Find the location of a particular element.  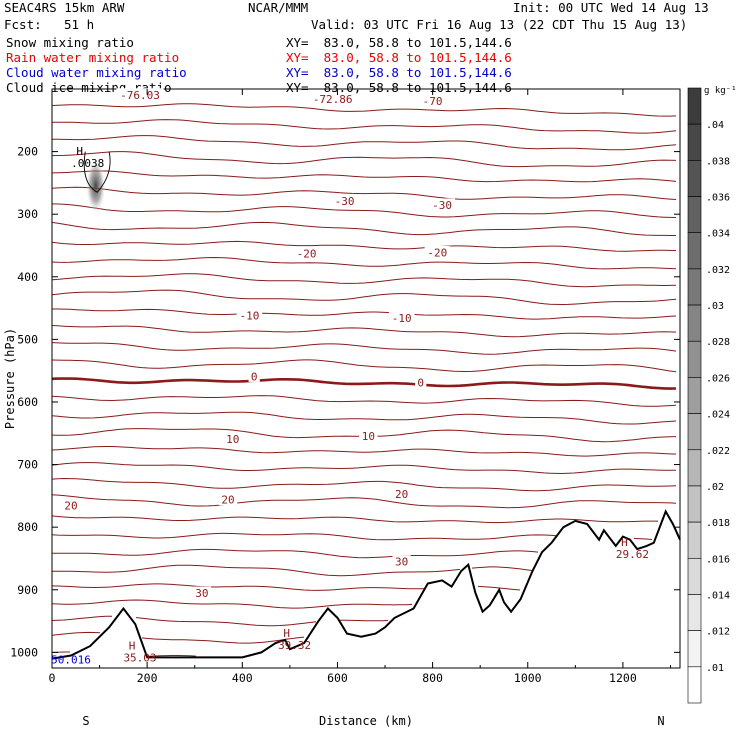

fcst-label: Fcst: is located at coordinates (23, 24).